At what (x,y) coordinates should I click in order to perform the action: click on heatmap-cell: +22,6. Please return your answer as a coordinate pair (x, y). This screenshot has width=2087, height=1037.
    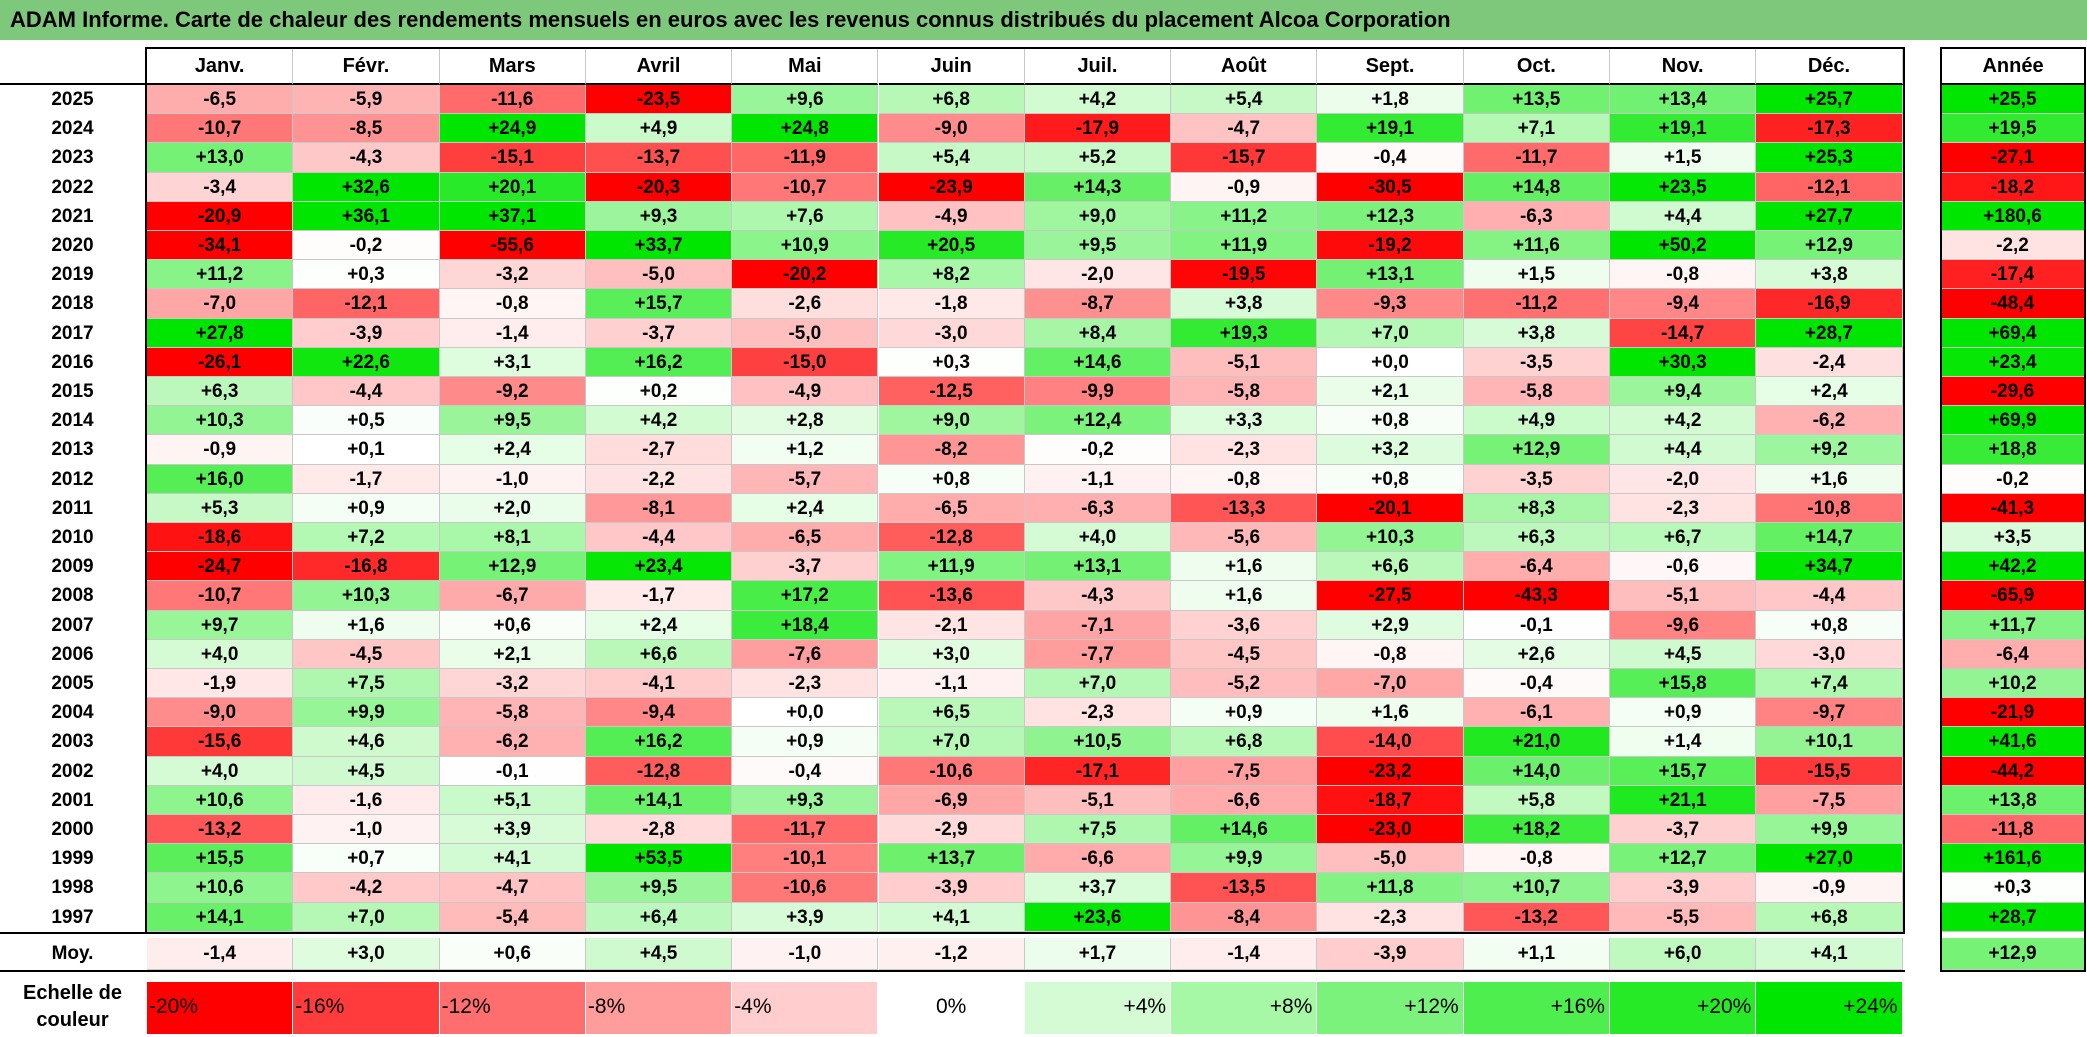
    Looking at the image, I should click on (366, 362).